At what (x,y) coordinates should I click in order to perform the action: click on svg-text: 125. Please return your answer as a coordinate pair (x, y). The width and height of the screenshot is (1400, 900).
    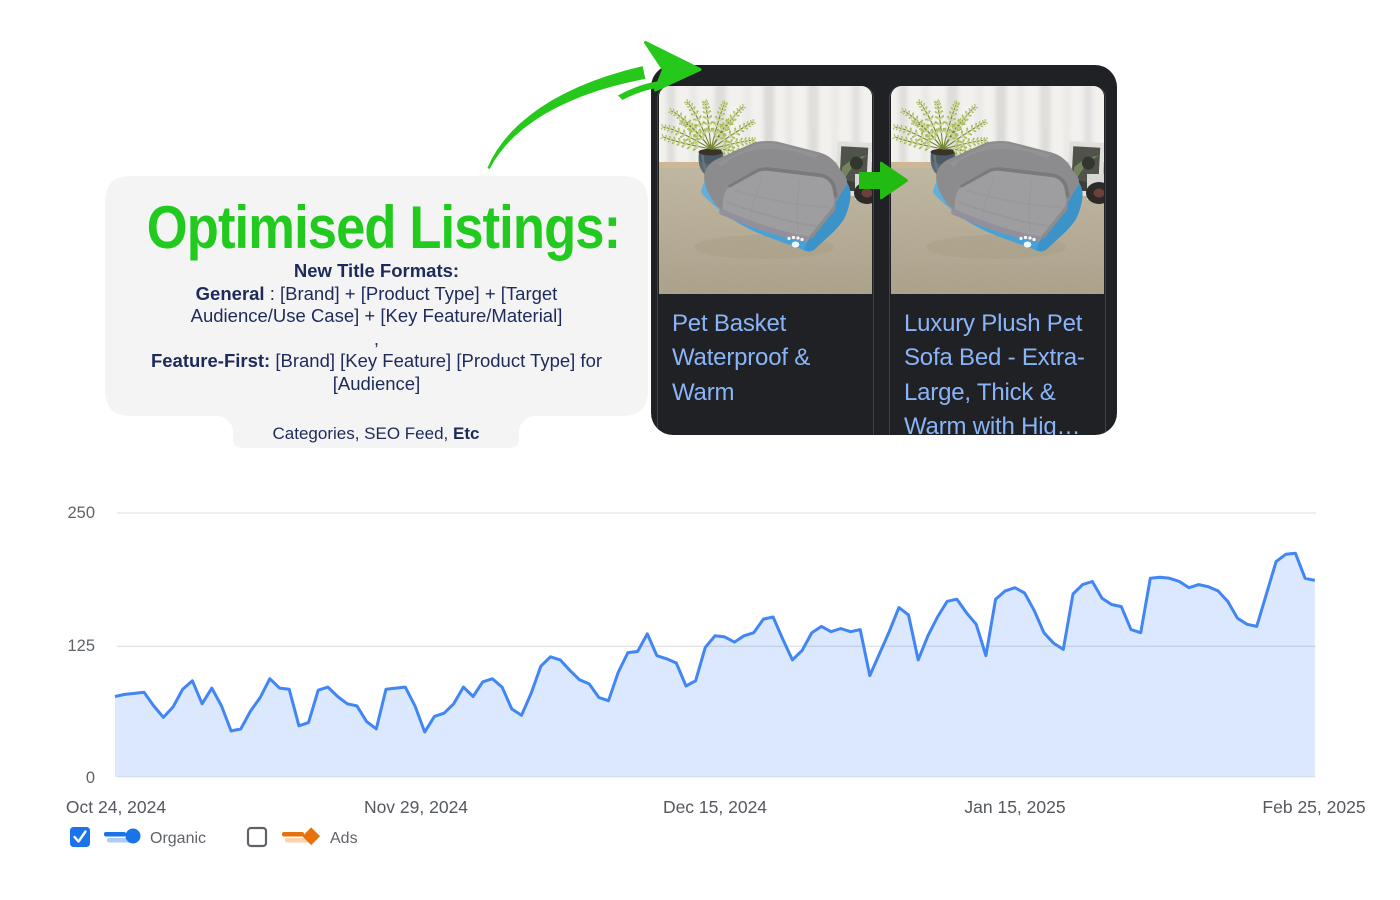
    Looking at the image, I should click on (81, 646).